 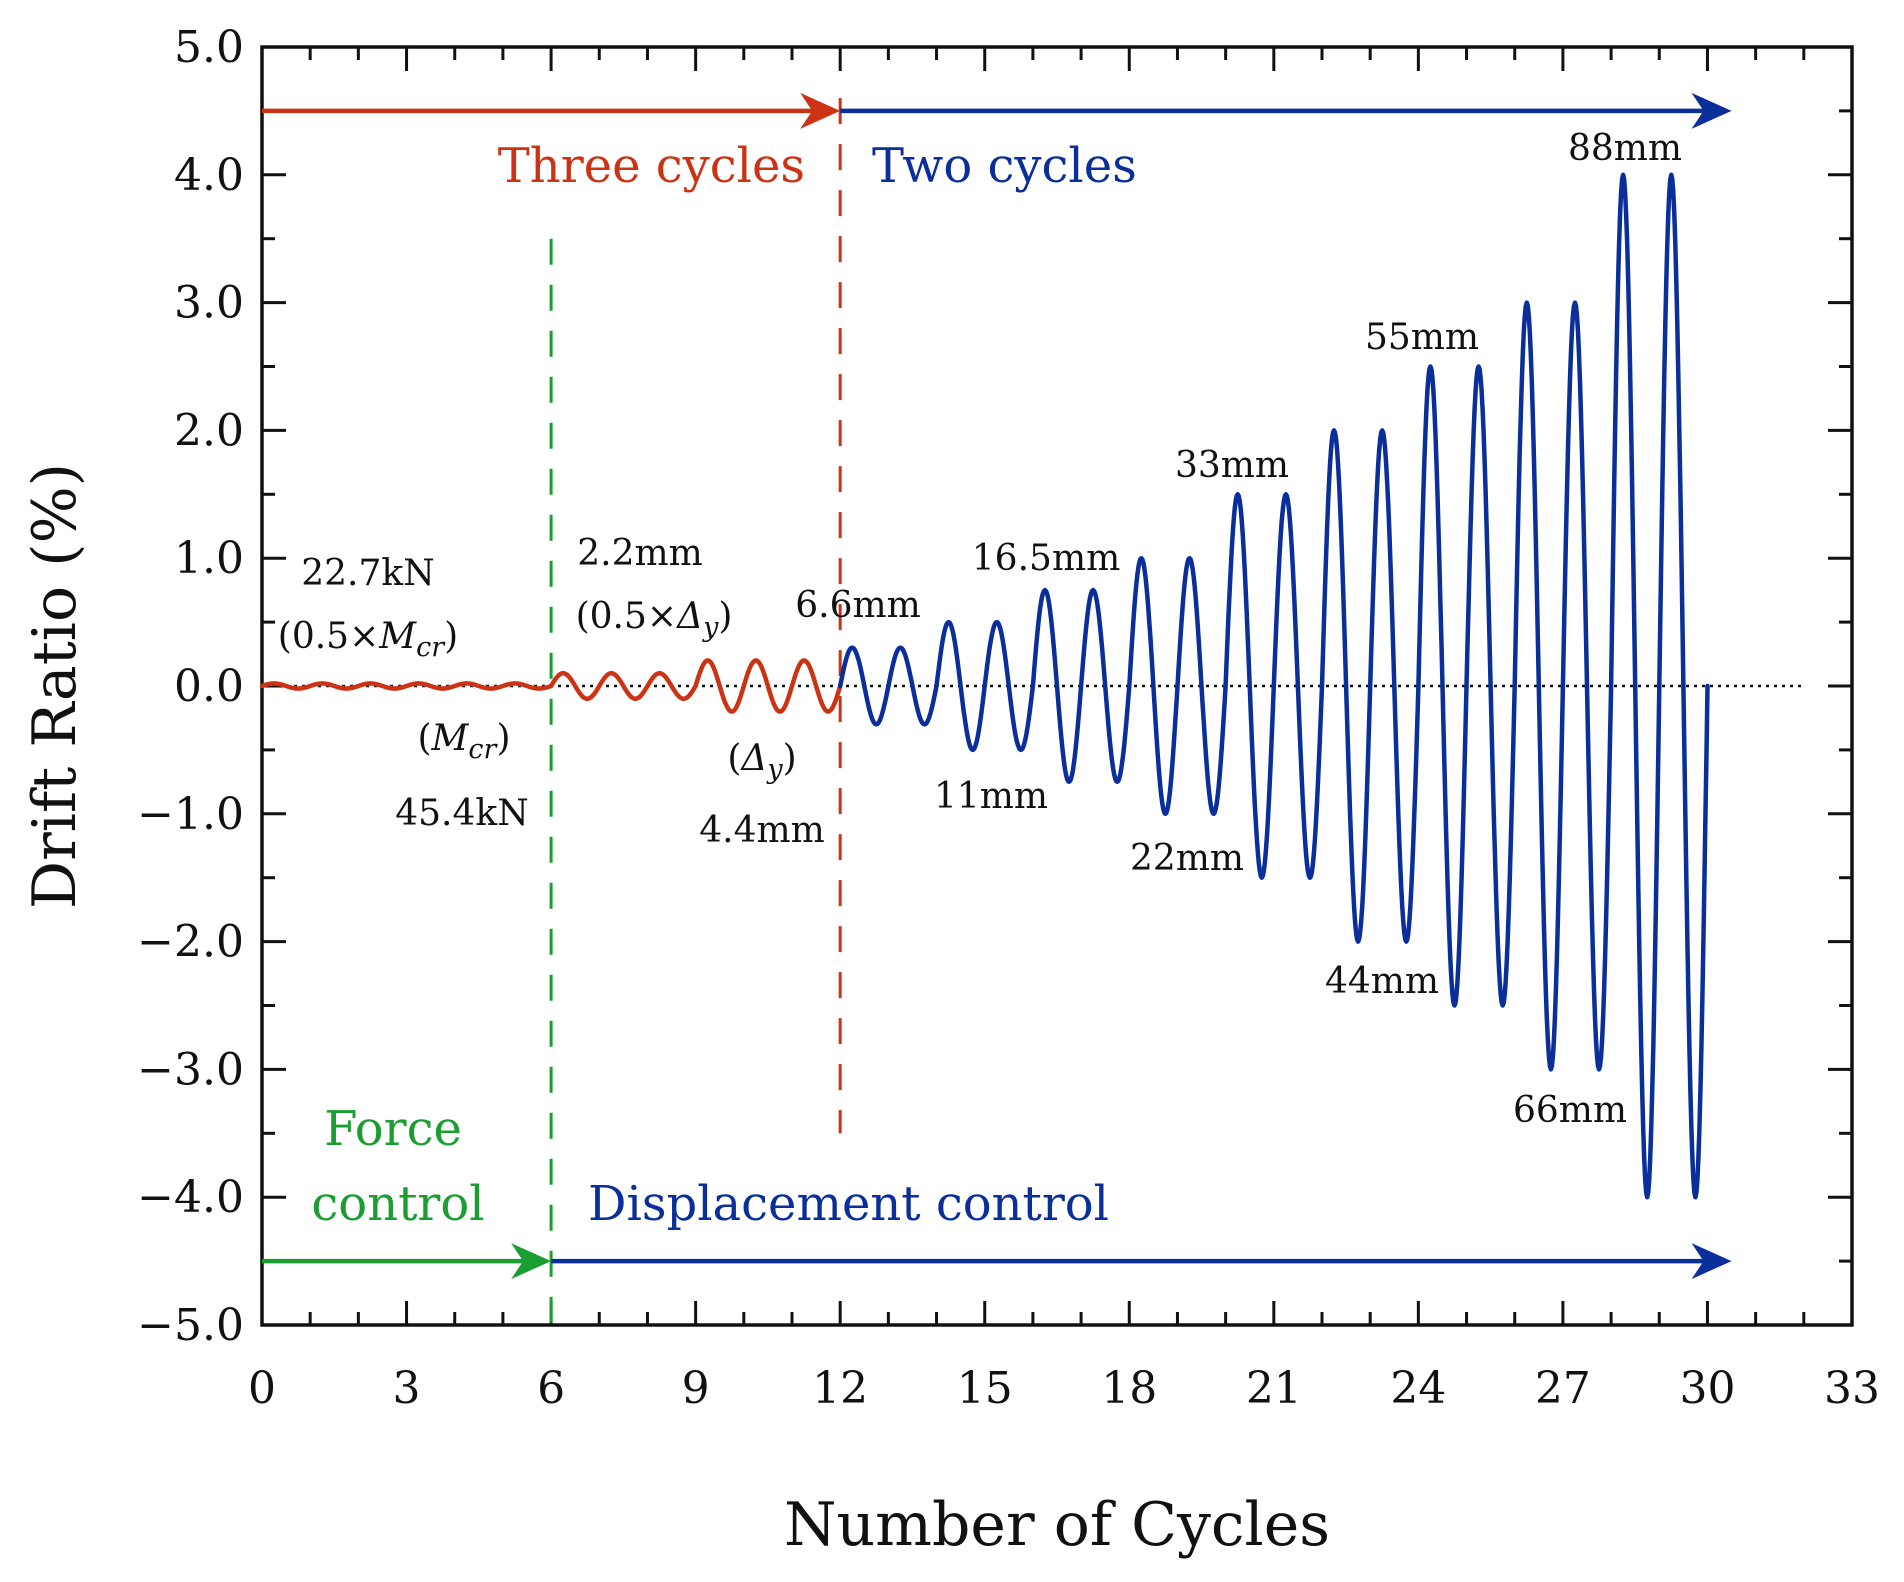 I want to click on y-tick-label: 0.0, so click(x=209, y=686).